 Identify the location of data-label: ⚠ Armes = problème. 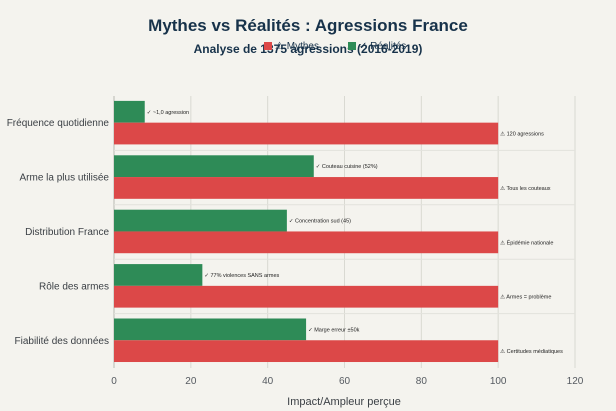
(525, 297).